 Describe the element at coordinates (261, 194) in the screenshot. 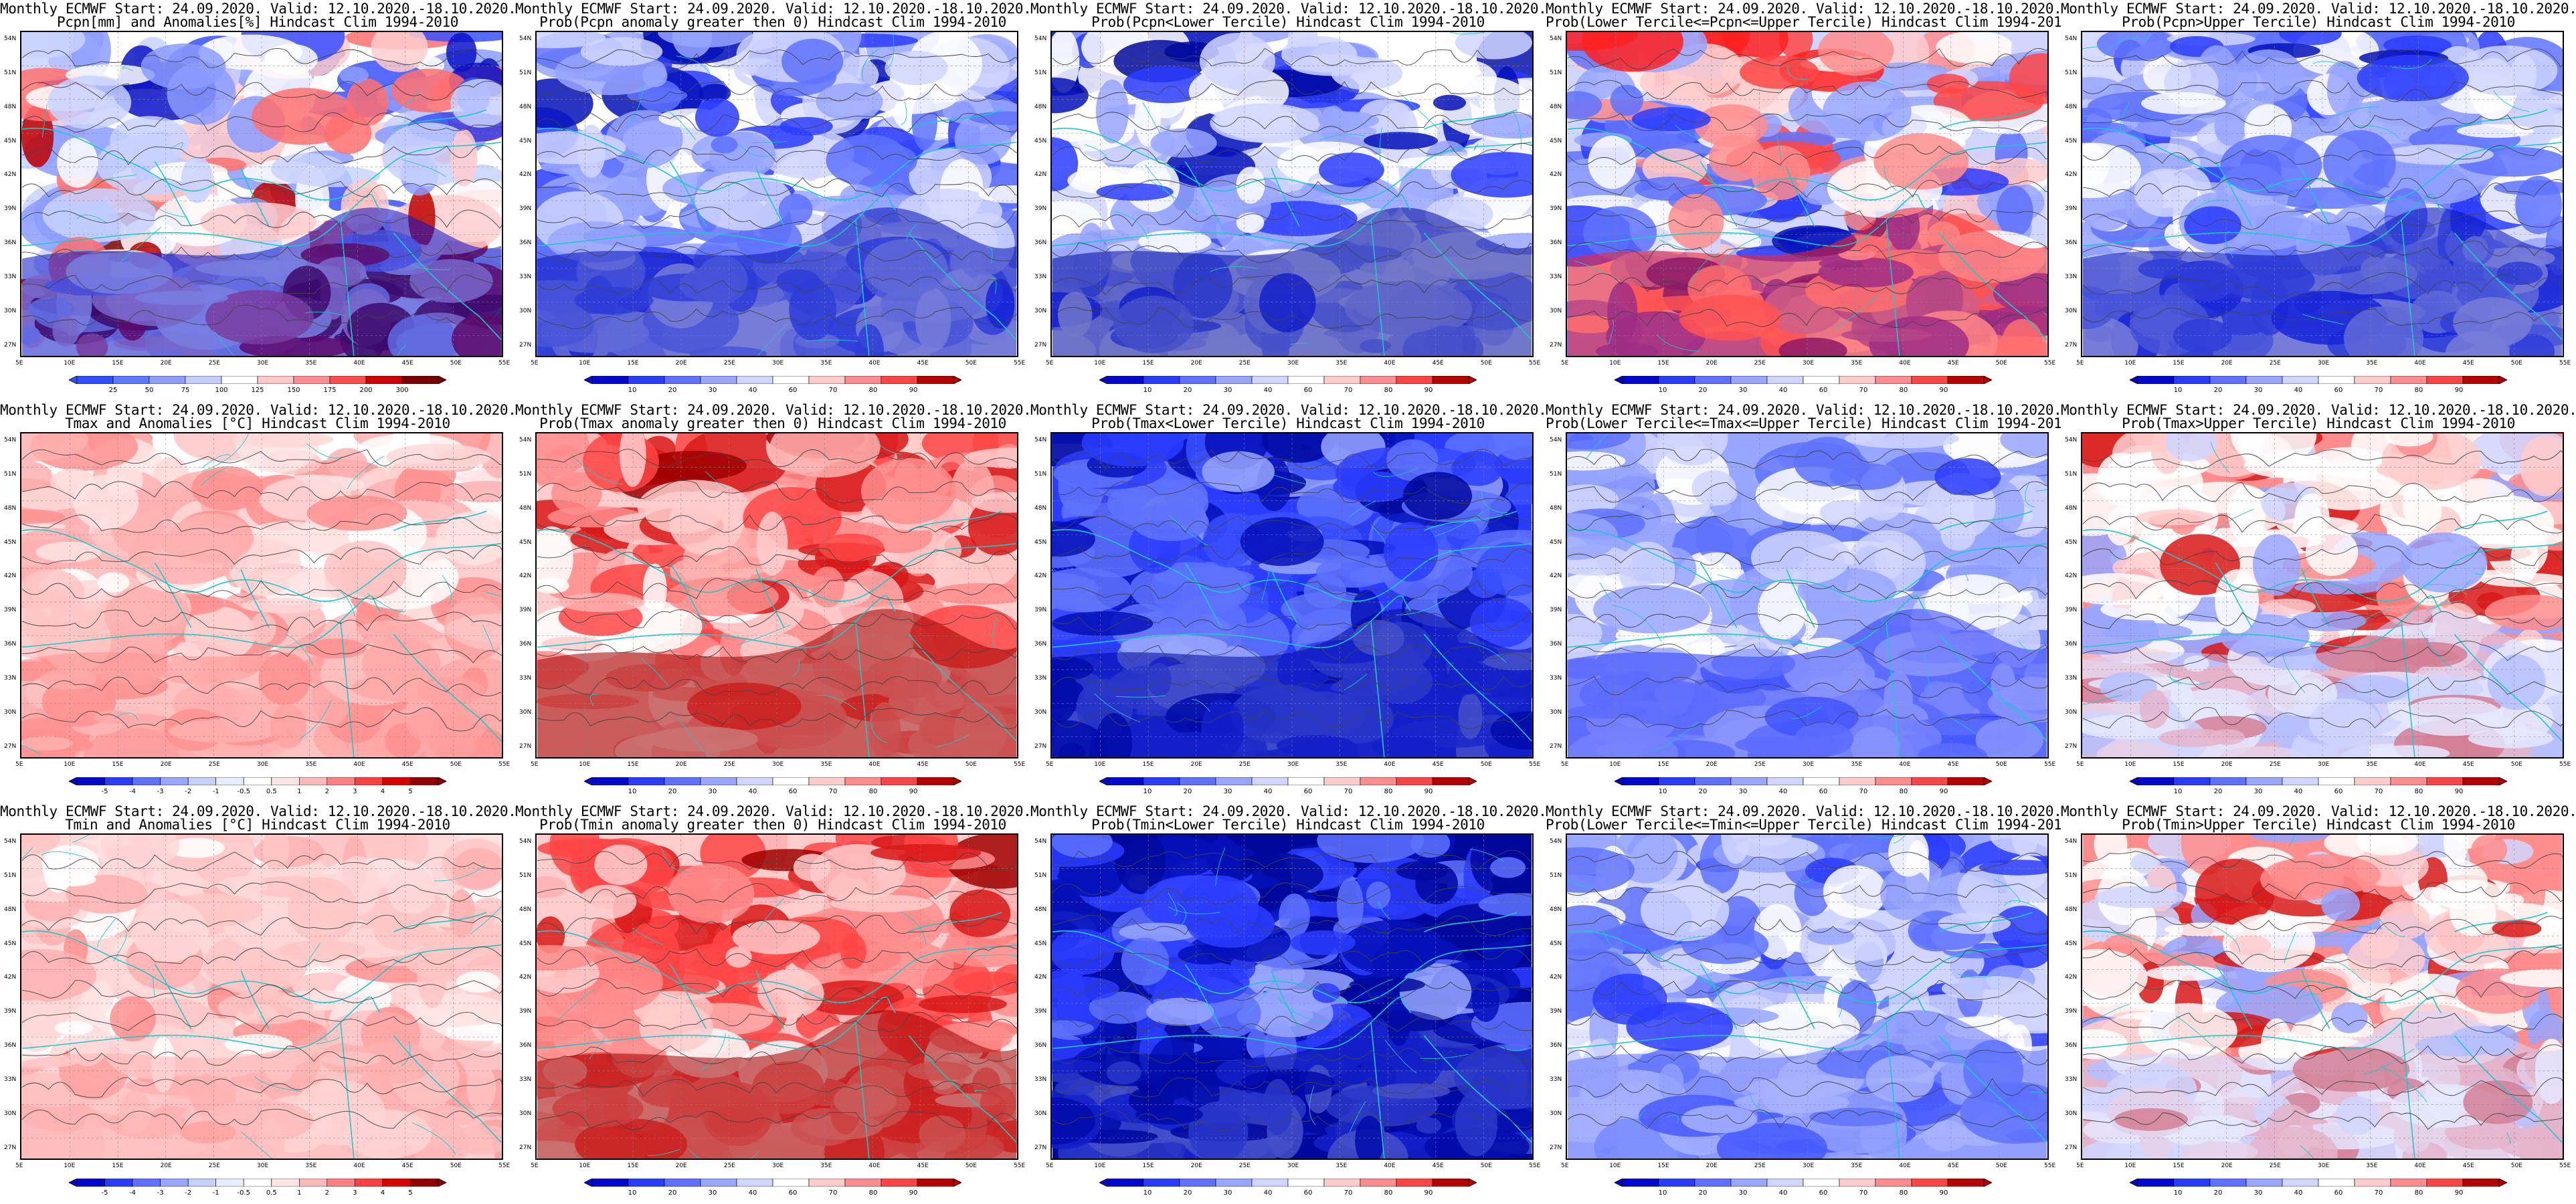

I see `map-field` at that location.